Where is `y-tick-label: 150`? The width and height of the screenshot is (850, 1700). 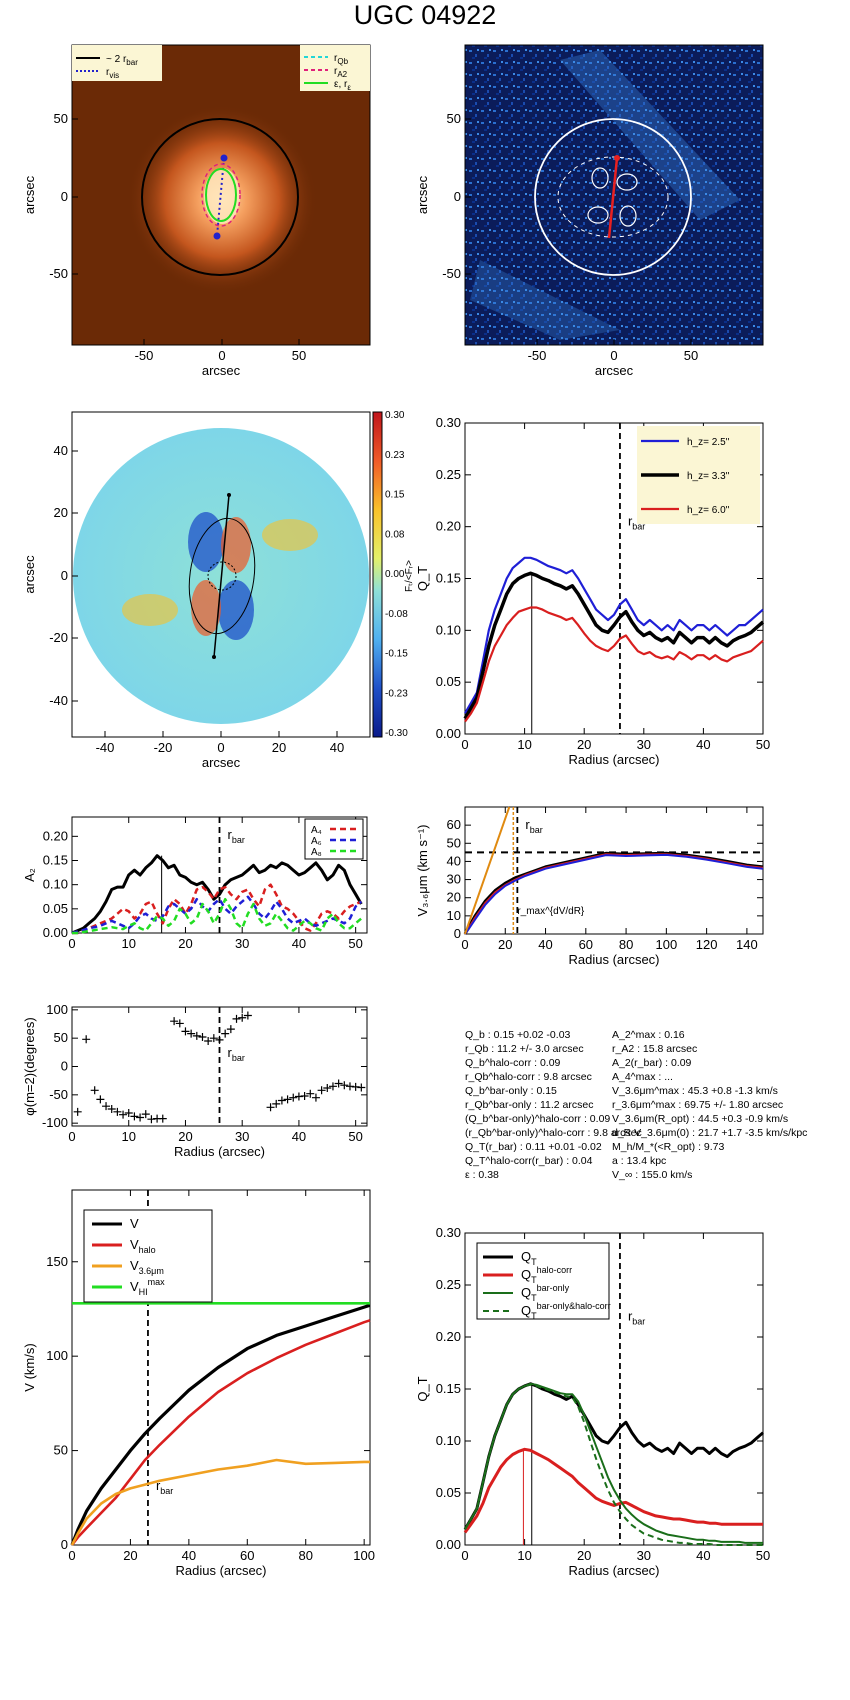 y-tick-label: 150 is located at coordinates (57, 1261).